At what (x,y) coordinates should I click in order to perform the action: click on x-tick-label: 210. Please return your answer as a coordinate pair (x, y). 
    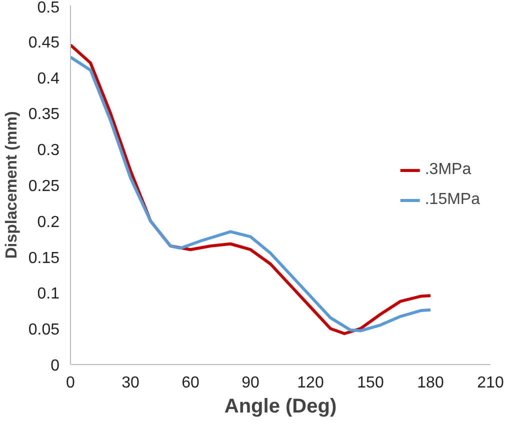
    Looking at the image, I should click on (490, 383).